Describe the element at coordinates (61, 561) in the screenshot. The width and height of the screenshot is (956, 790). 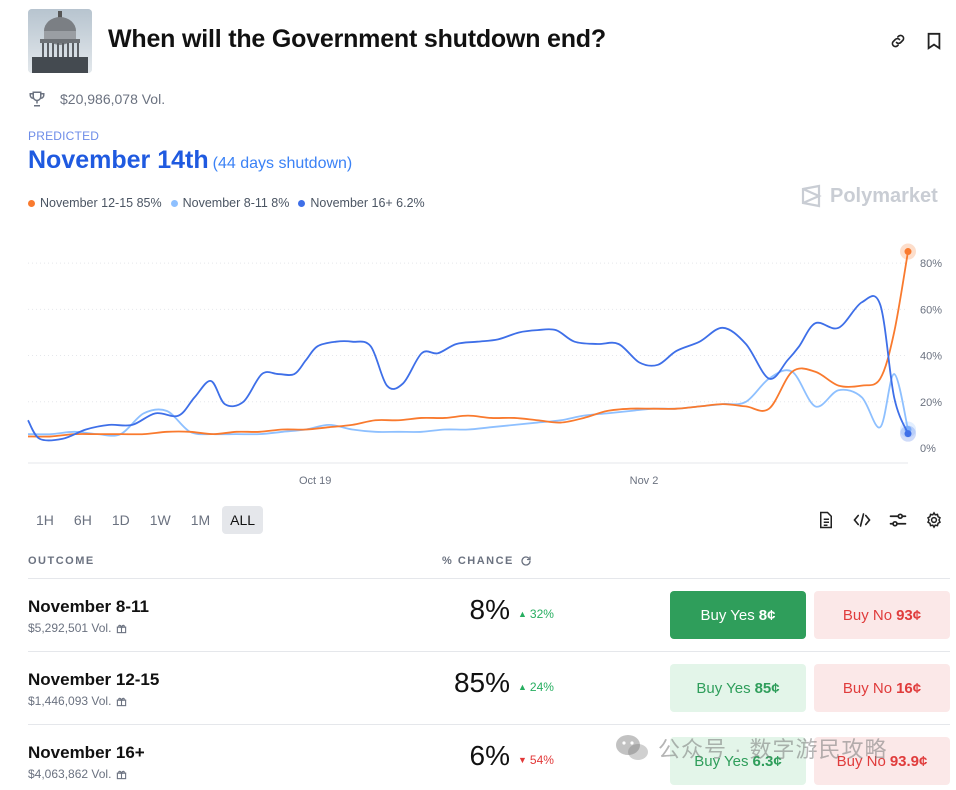
I see `outcome-column-header: OUTCOME` at that location.